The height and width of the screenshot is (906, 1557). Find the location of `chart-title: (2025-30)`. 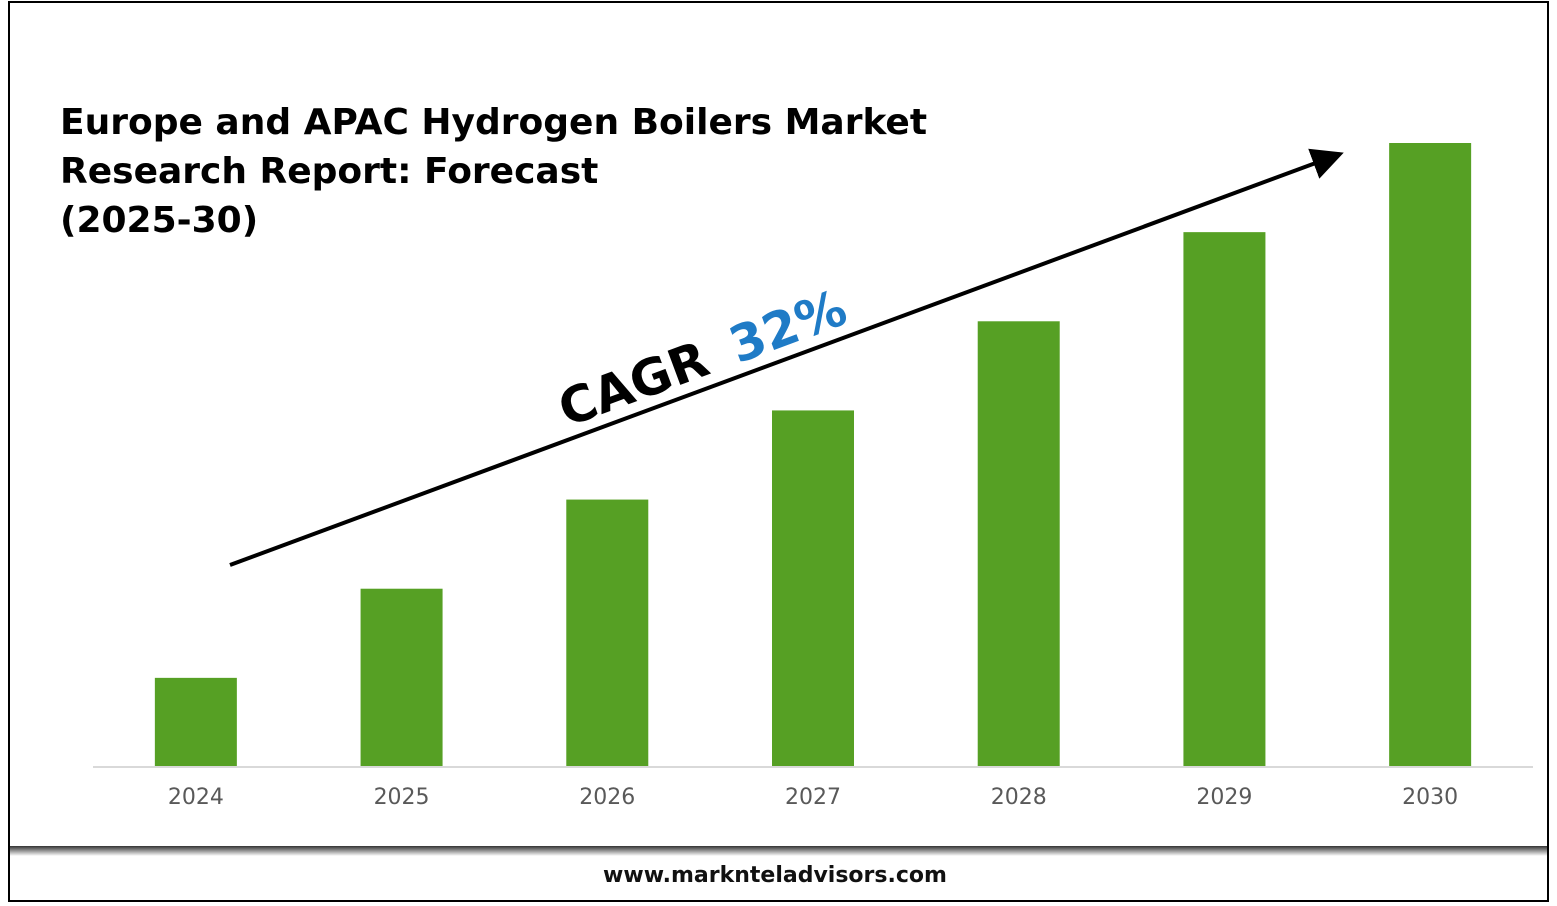

chart-title: (2025-30) is located at coordinates (159, 220).